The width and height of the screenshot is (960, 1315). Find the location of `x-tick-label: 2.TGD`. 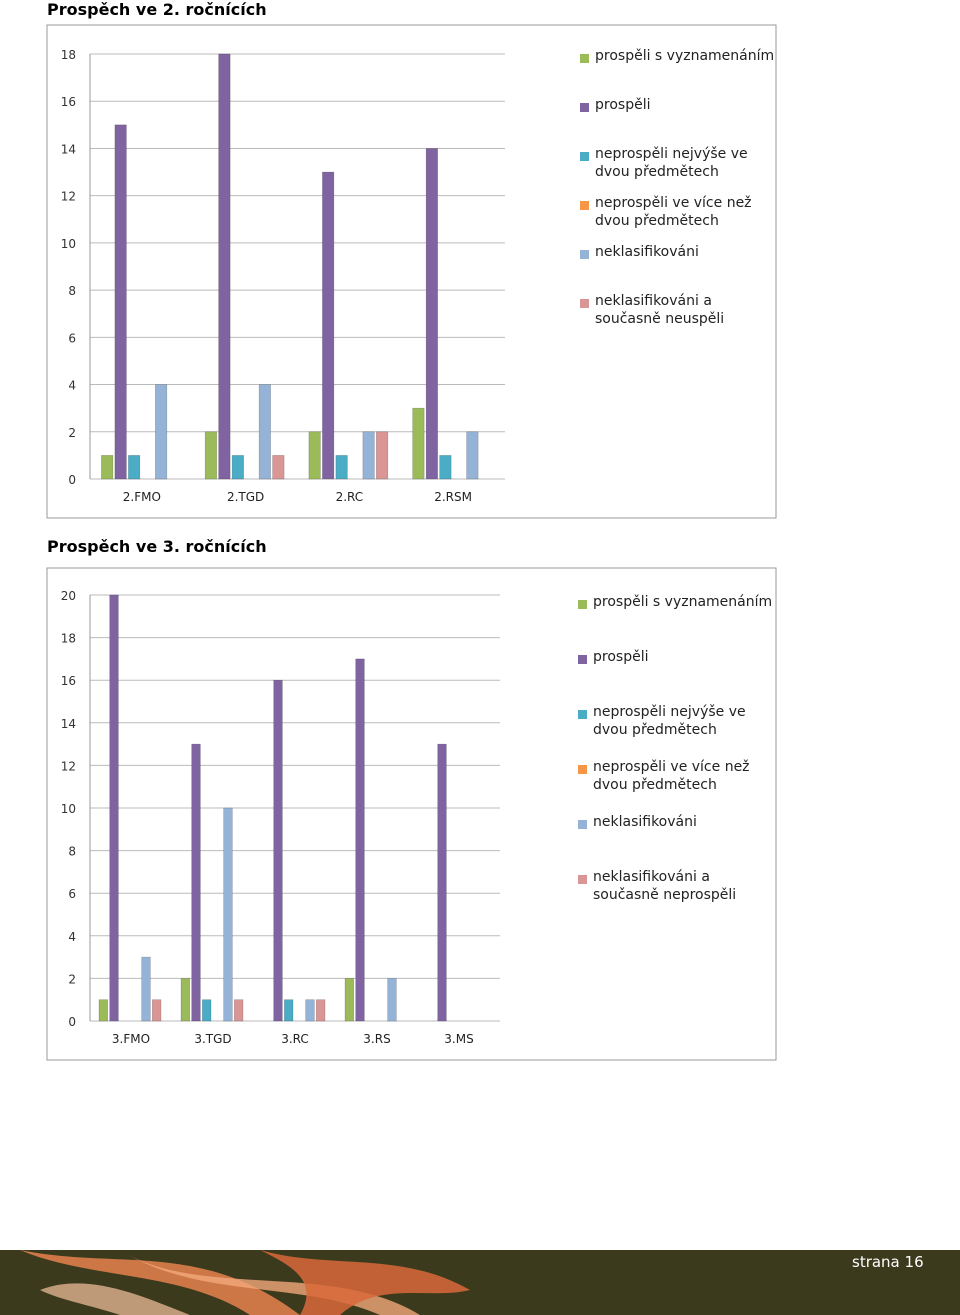

x-tick-label: 2.TGD is located at coordinates (245, 497).